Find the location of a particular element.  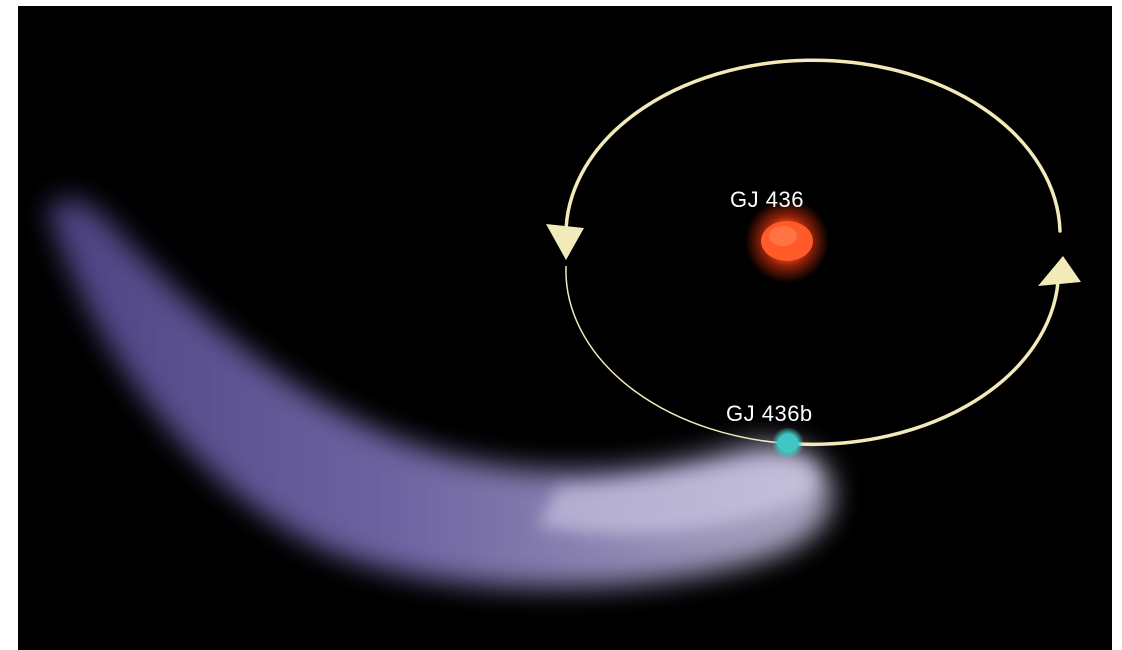

star-label: GJ 436 is located at coordinates (767, 199).